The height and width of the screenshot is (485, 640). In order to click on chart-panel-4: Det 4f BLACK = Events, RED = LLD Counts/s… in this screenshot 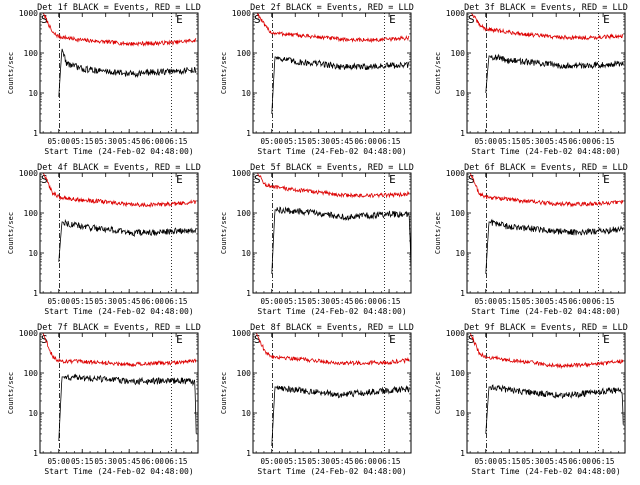, I will do `click(104, 239)`.